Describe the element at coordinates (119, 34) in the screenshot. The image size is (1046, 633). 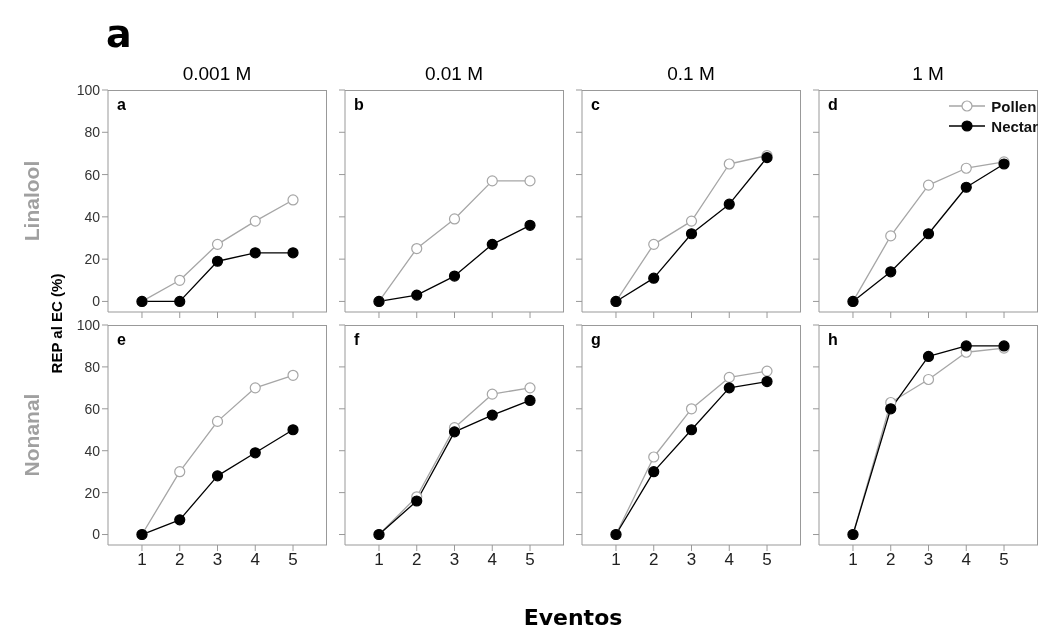
I see `text: a` at that location.